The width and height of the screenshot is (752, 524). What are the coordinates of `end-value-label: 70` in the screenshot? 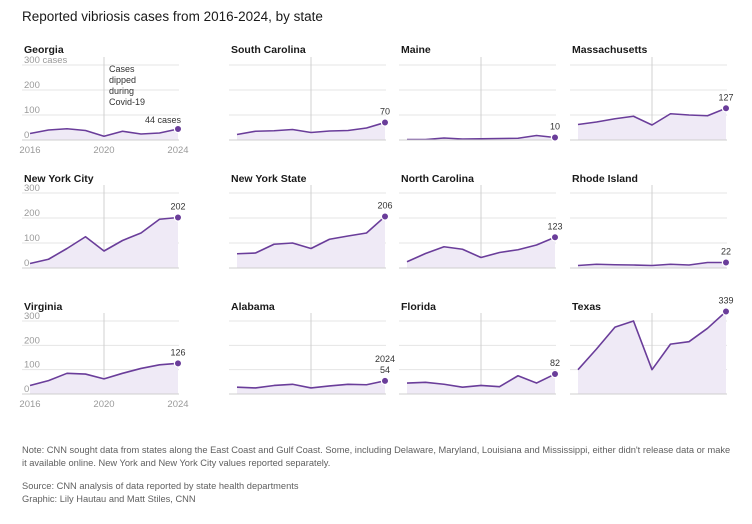 It's located at (385, 112).